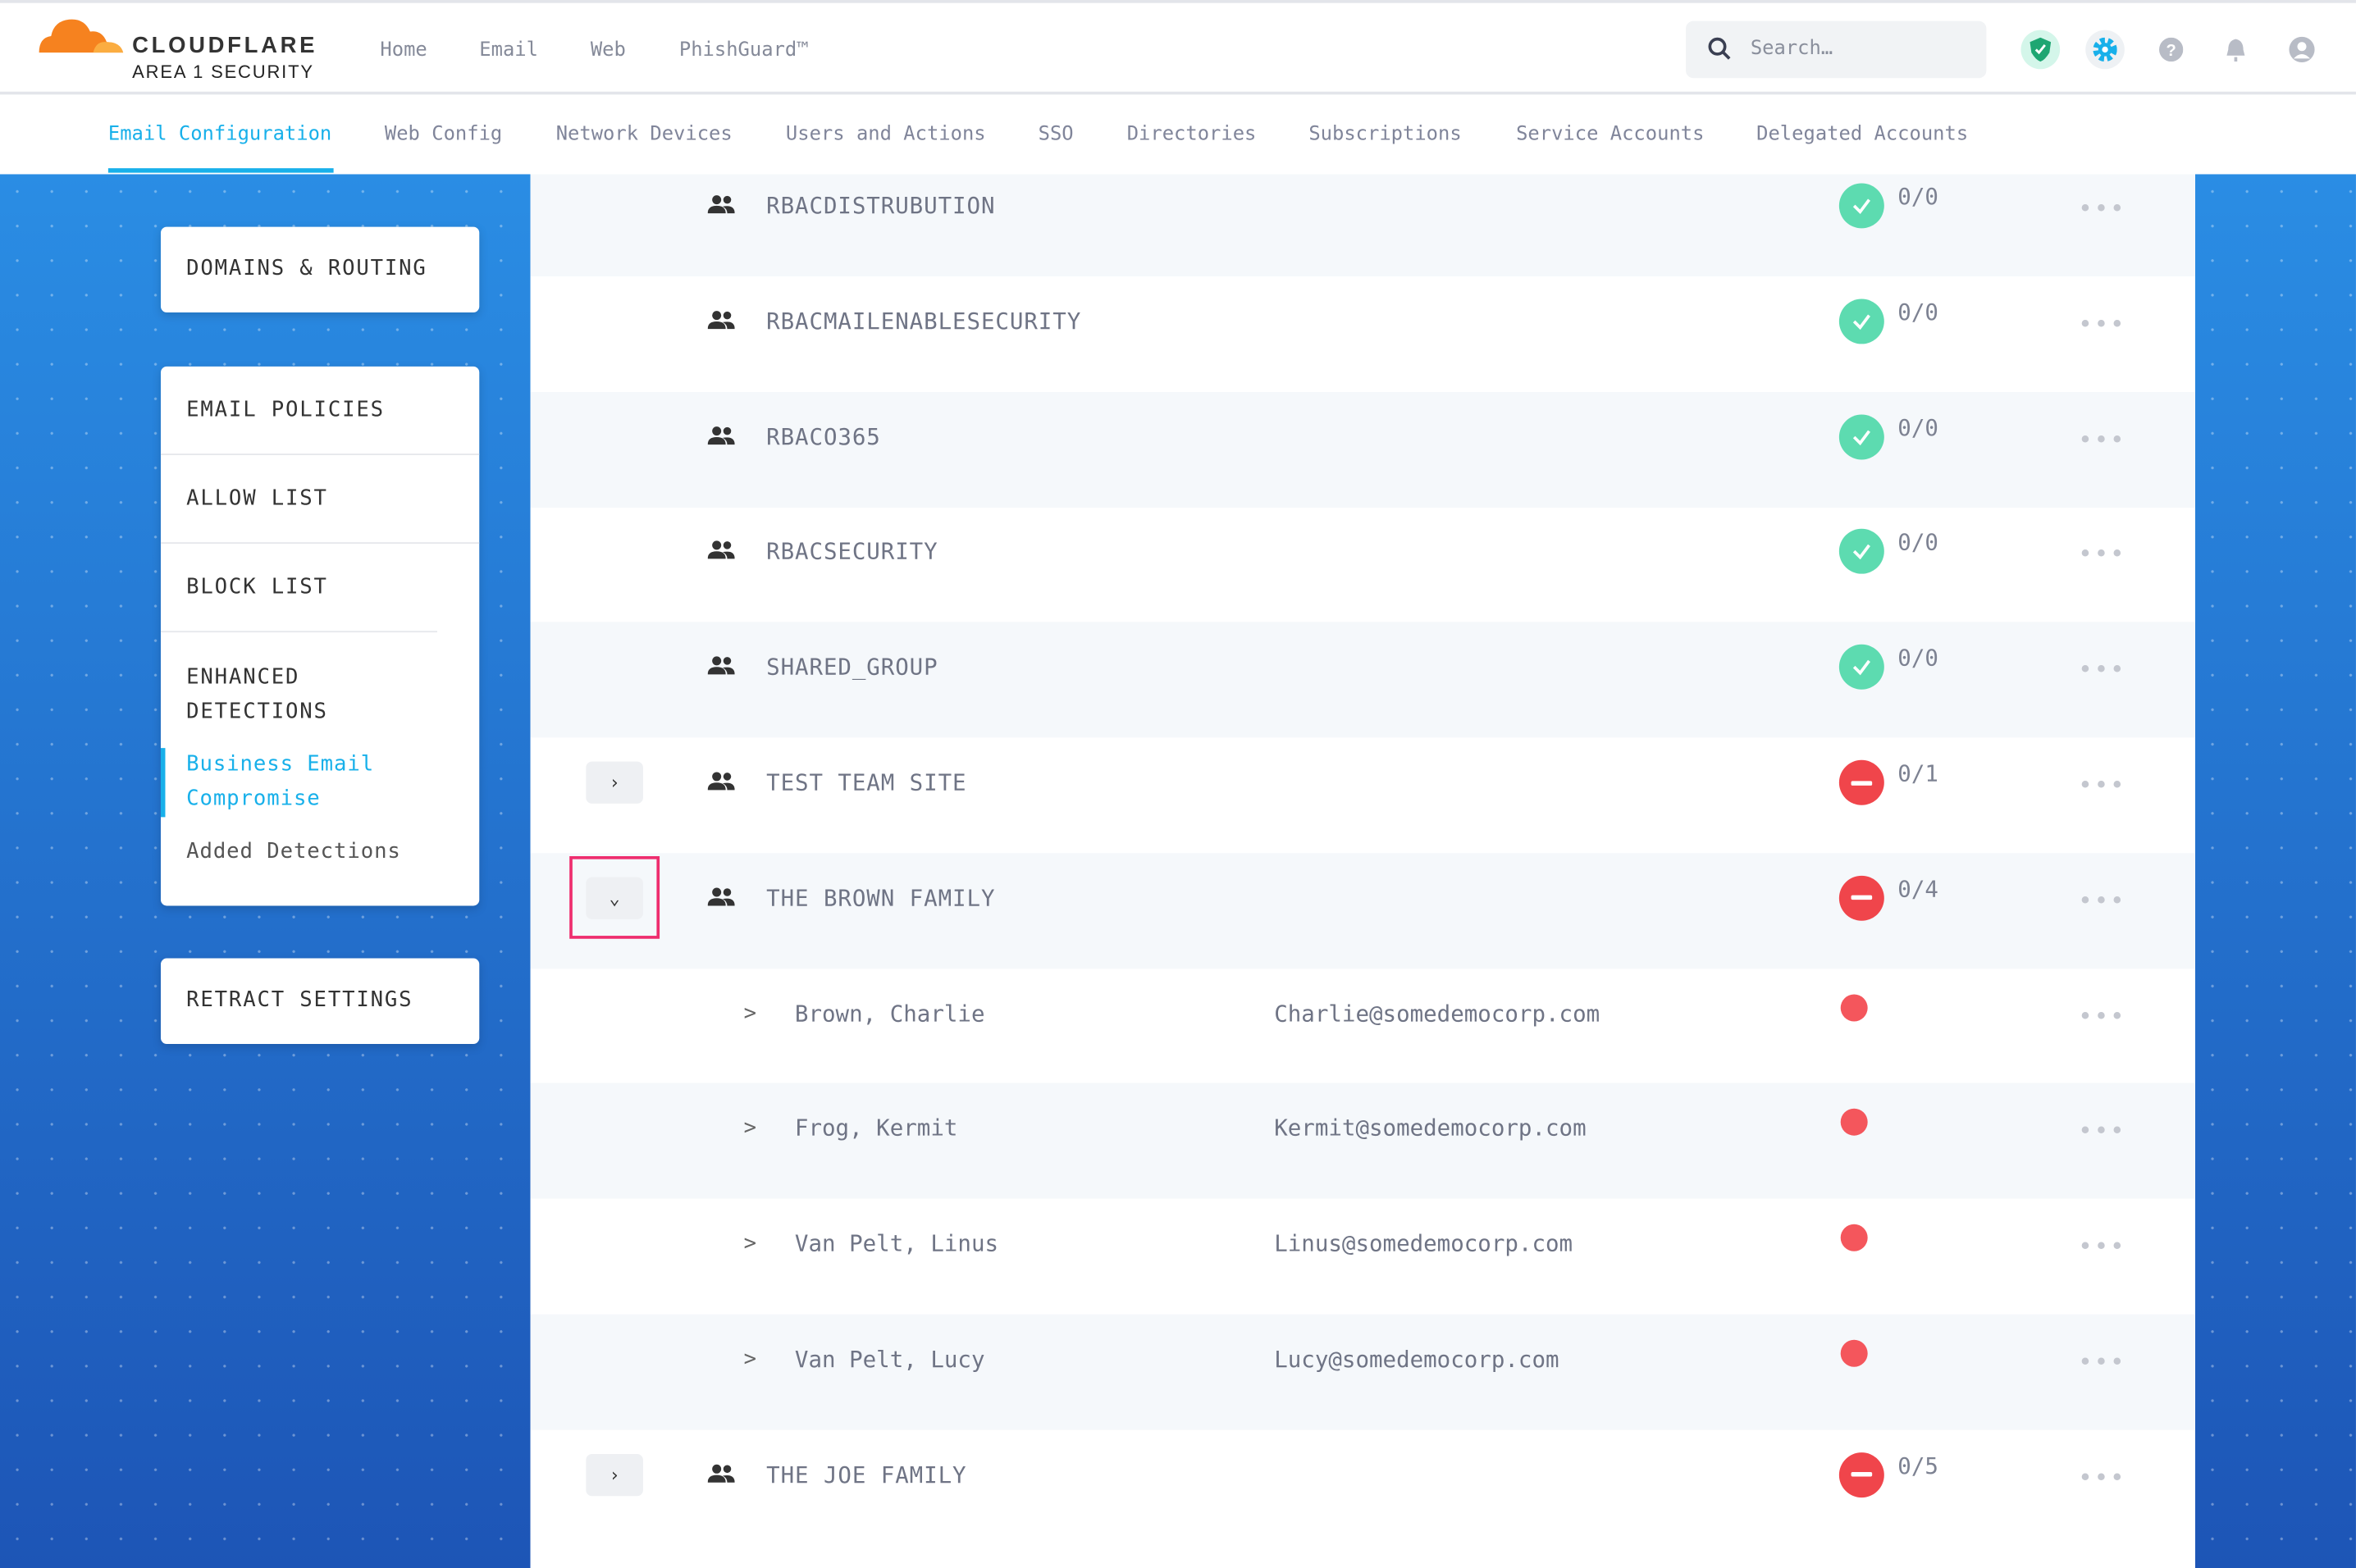 The width and height of the screenshot is (2356, 1568). I want to click on brand-name: CLOUDFLARE, so click(225, 46).